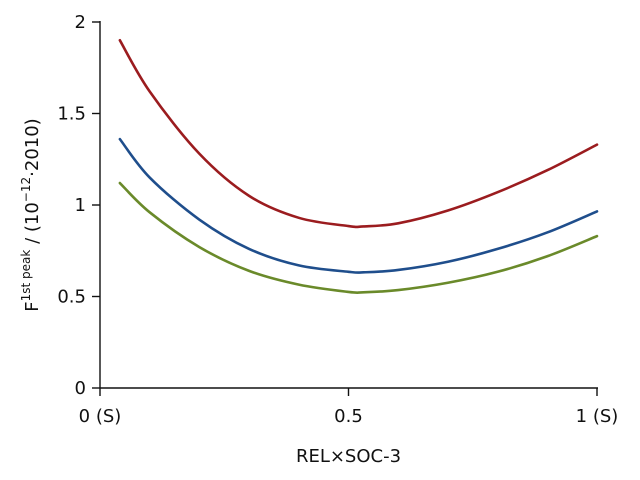 The width and height of the screenshot is (640, 480). What do you see at coordinates (80, 388) in the screenshot?
I see `y-tick-label: 0` at bounding box center [80, 388].